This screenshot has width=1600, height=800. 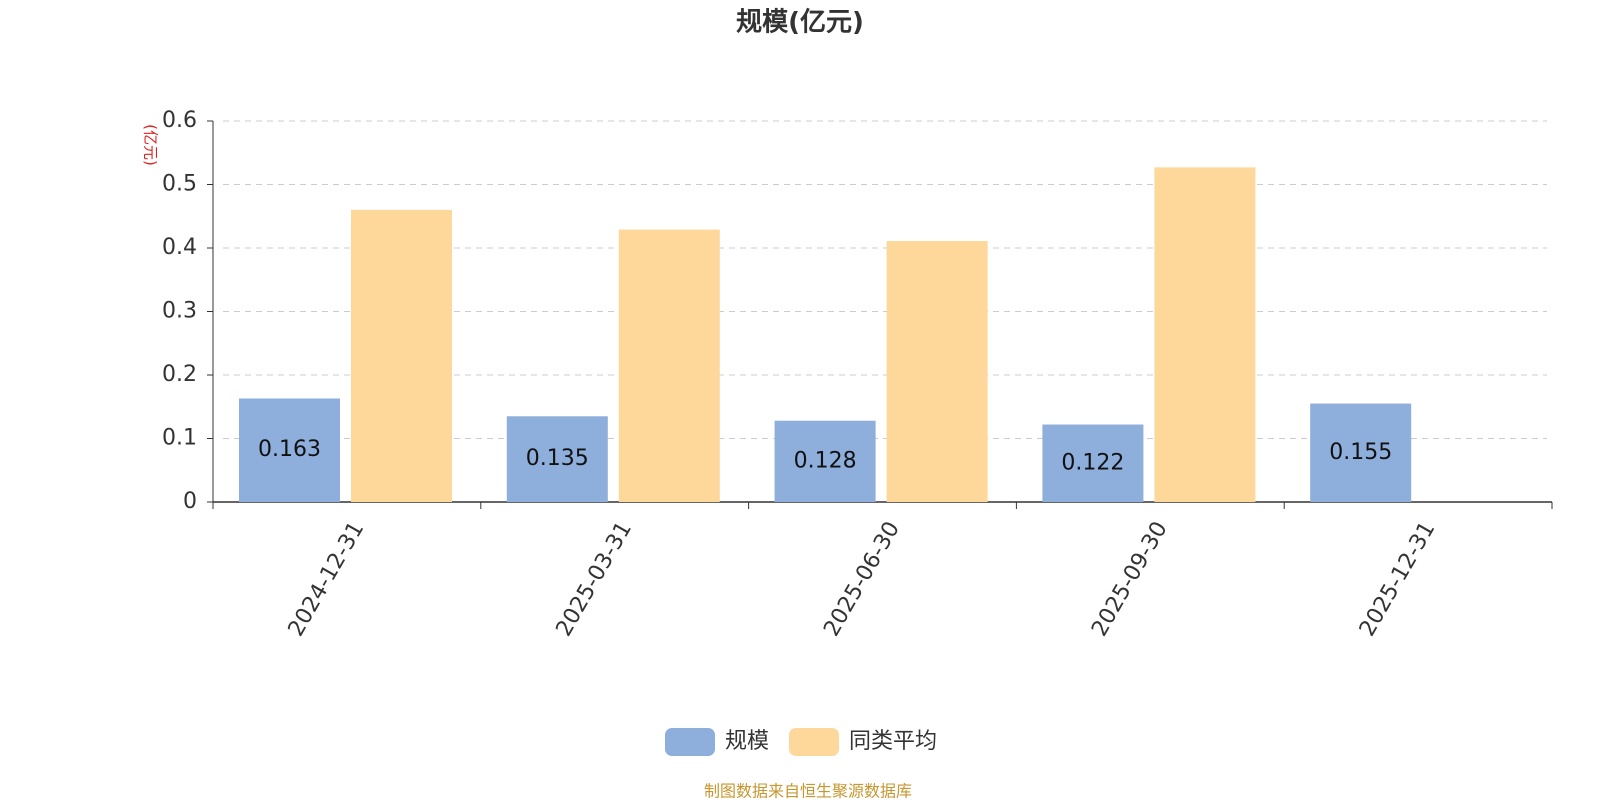 I want to click on chart-title: 规模(亿元), so click(x=800, y=23).